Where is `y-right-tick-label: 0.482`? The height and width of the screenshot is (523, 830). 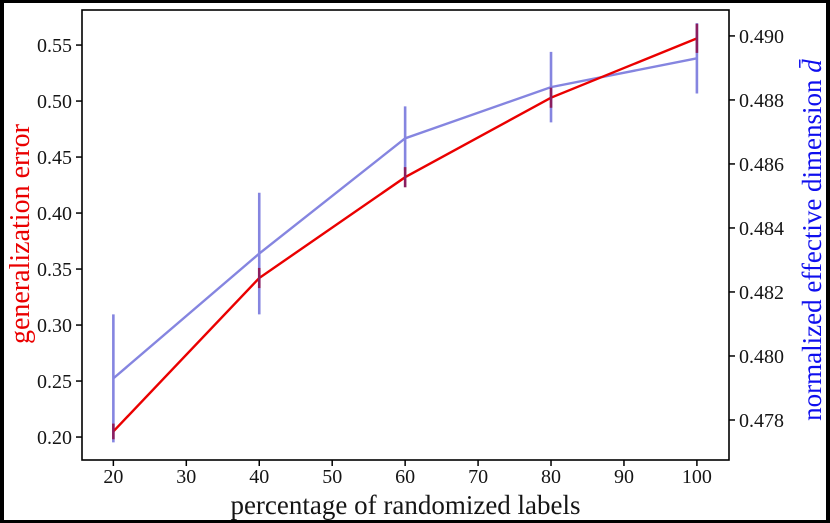 y-right-tick-label: 0.482 is located at coordinates (761, 293).